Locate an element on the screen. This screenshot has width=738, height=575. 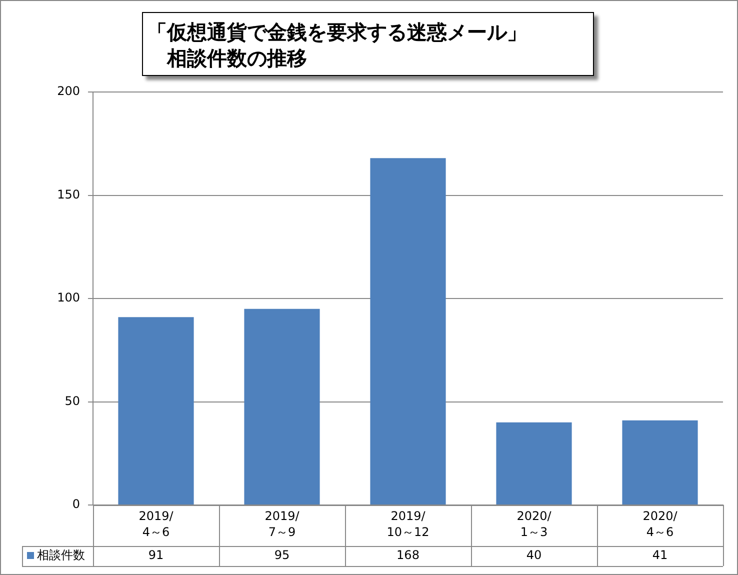
x-tick-label: 2020/1～3 is located at coordinates (534, 524).